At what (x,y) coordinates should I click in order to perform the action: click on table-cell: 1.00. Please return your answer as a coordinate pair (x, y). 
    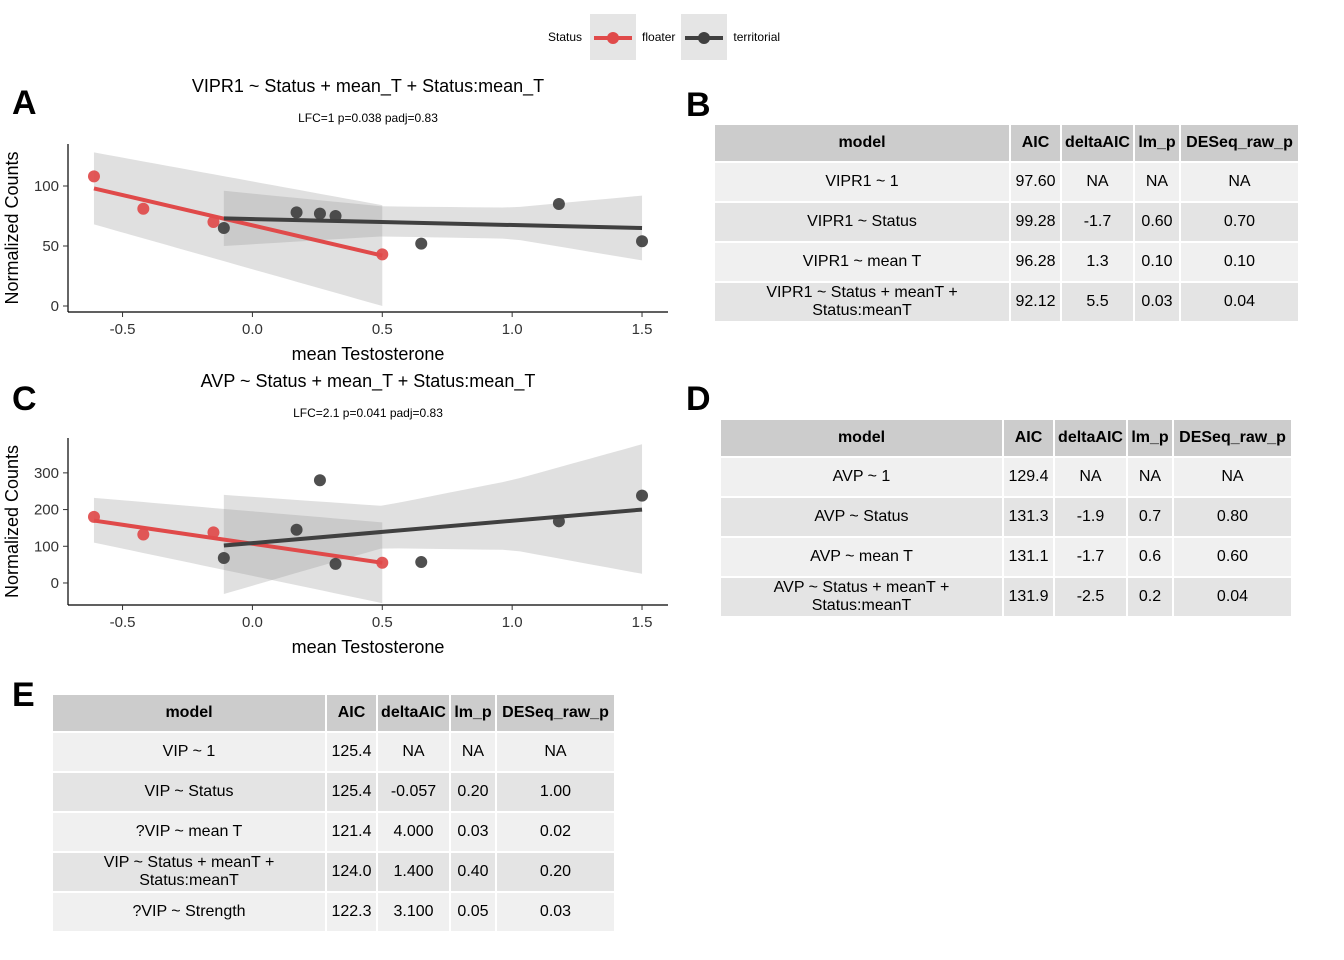
    Looking at the image, I should click on (555, 792).